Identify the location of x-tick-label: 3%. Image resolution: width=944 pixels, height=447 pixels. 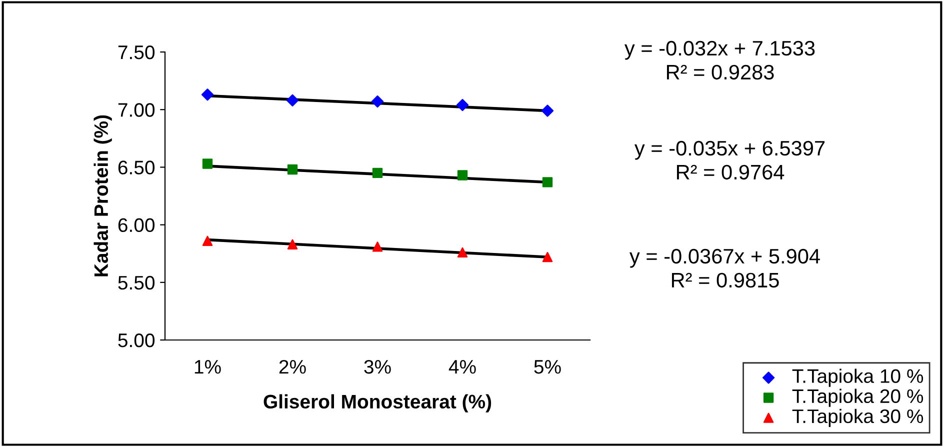
(377, 367).